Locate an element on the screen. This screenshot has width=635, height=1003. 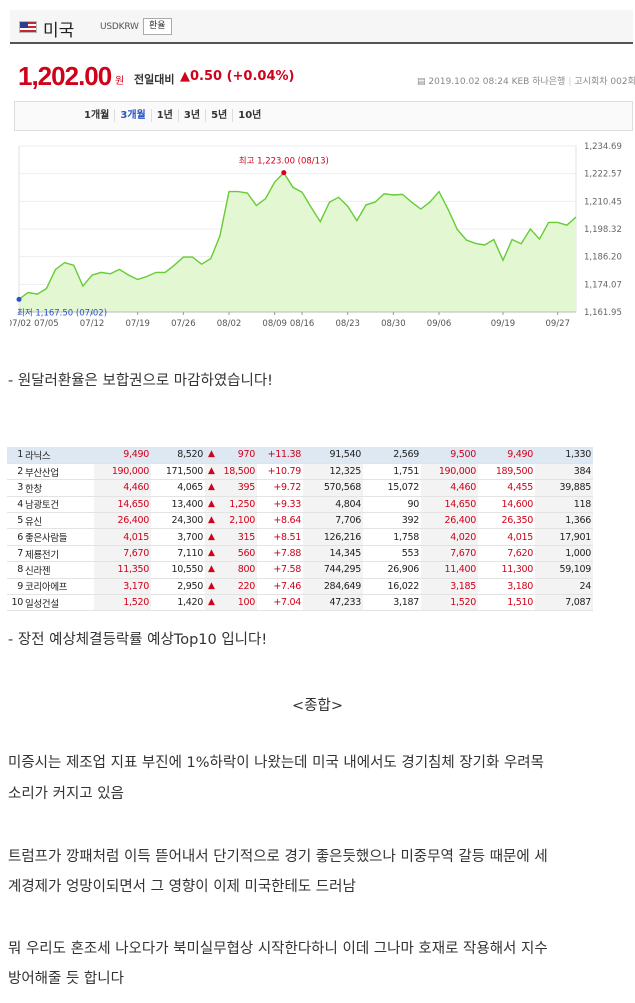
low-price-cell: 11,300 is located at coordinates (506, 570).